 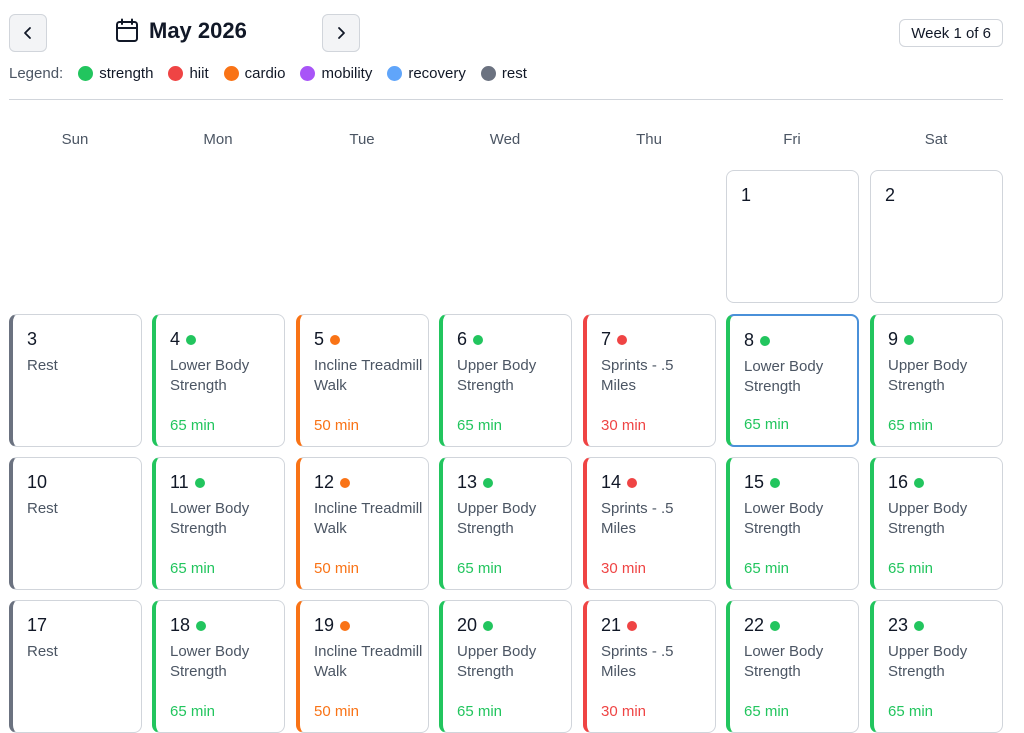 I want to click on day-number-row: 4, so click(x=183, y=339).